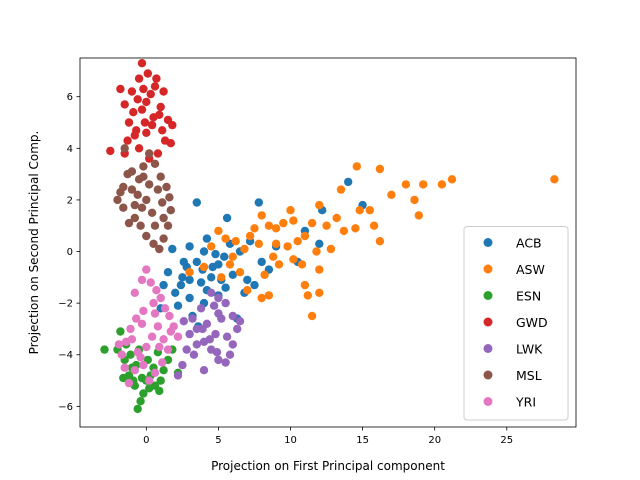 Image resolution: width=640 pixels, height=480 pixels. Describe the element at coordinates (488, 348) in the screenshot. I see `legend-marker-lwk` at that location.